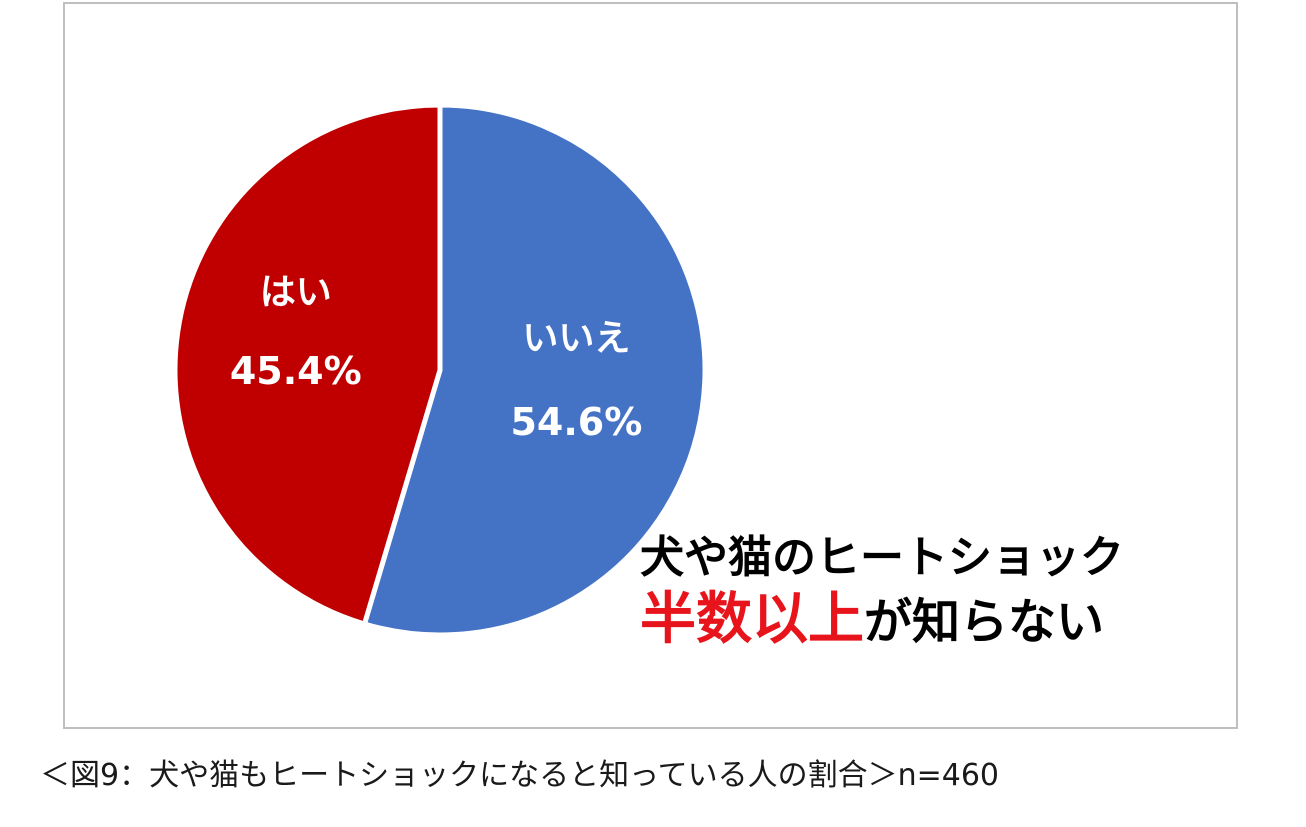 Image resolution: width=1306 pixels, height=827 pixels. I want to click on callout-line-1: 犬や猫のヒートショック, so click(882, 557).